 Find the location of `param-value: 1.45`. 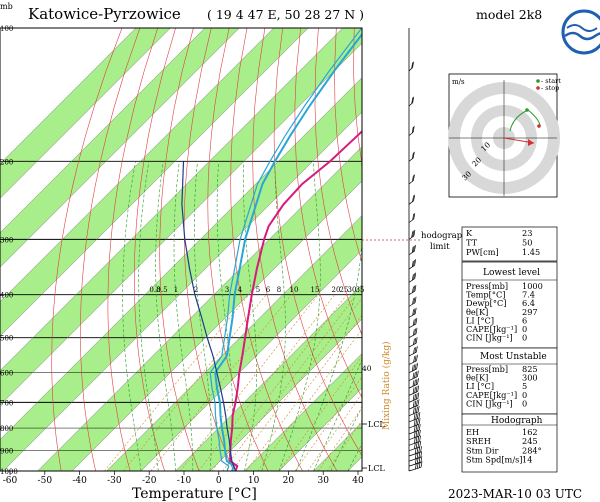

param-value: 1.45 is located at coordinates (531, 252).